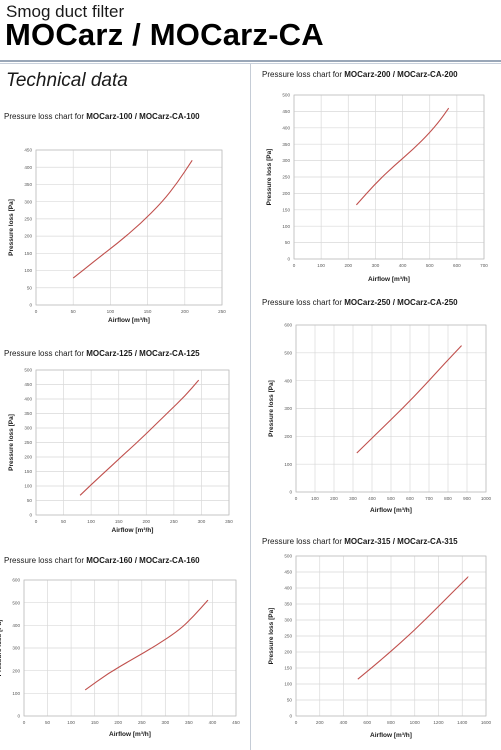  Describe the element at coordinates (143, 560) in the screenshot. I see `chart-header-models: MOCarz-160 / MOCarz-CA-160` at that location.